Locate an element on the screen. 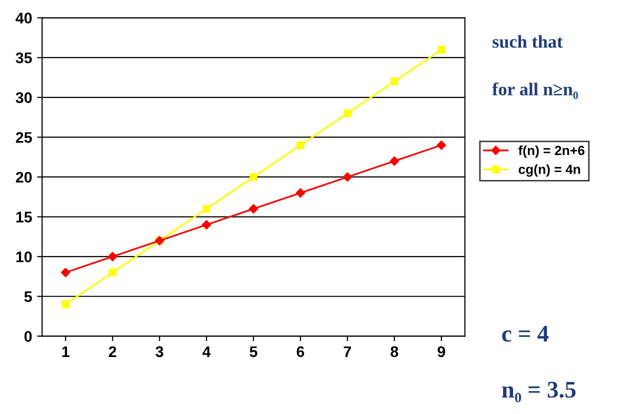  x-tick-label: 7 is located at coordinates (348, 351).